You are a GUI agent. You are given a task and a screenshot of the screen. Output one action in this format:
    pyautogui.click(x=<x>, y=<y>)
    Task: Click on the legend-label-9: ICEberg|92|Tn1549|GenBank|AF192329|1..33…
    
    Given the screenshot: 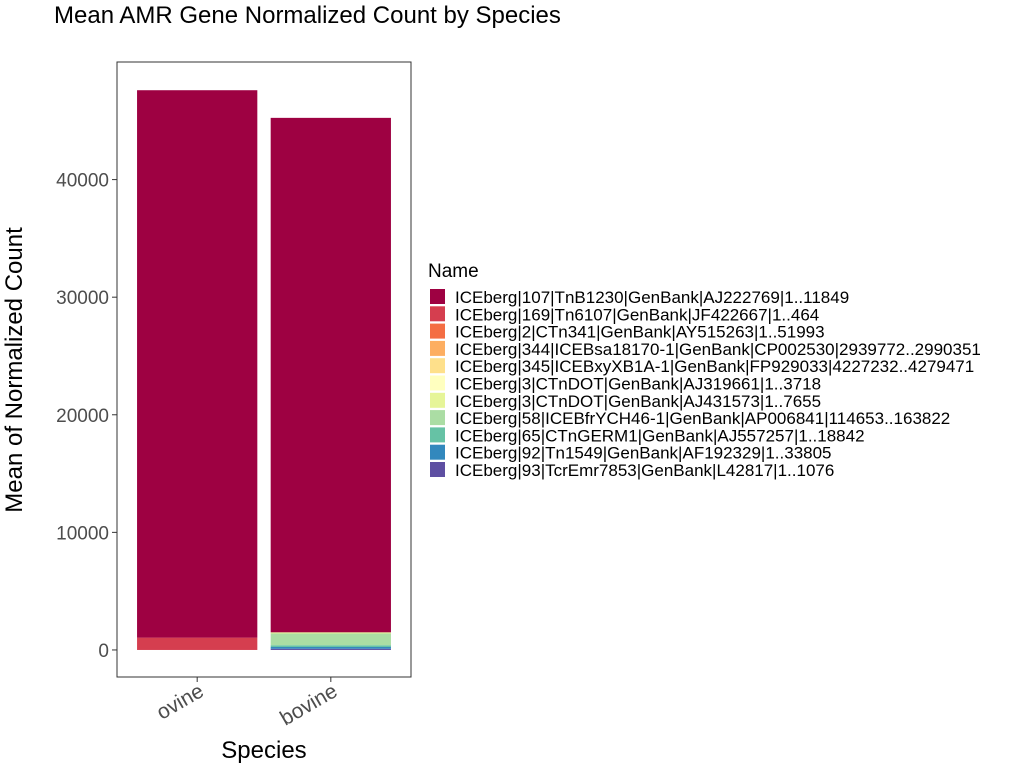 What is the action you would take?
    pyautogui.click(x=643, y=453)
    